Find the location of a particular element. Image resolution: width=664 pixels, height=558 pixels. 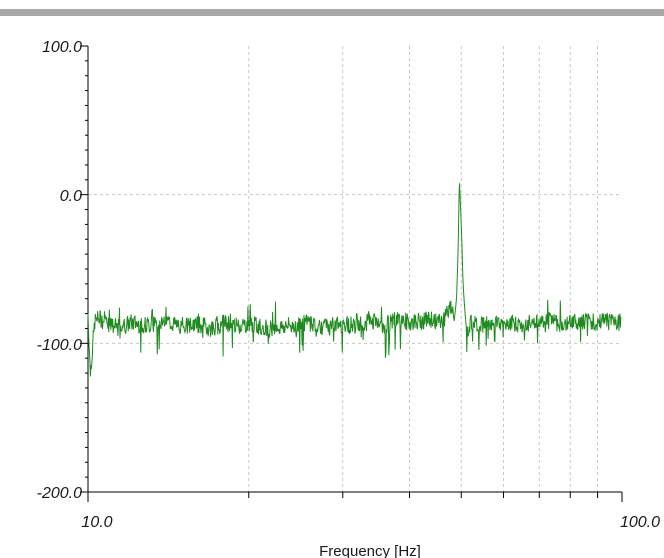

y-tick-label-0: 0.0 is located at coordinates (71, 196).